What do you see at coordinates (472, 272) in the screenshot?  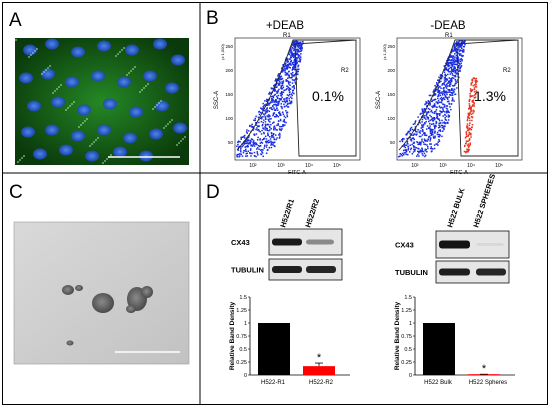 I see `blot-strip` at bounding box center [472, 272].